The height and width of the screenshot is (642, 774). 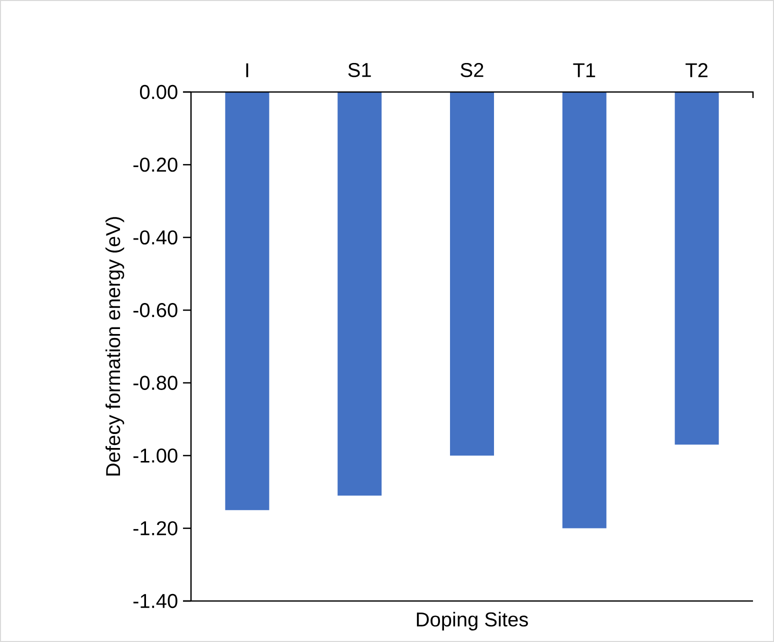 I want to click on y-tick-label: -0.60, so click(x=155, y=310).